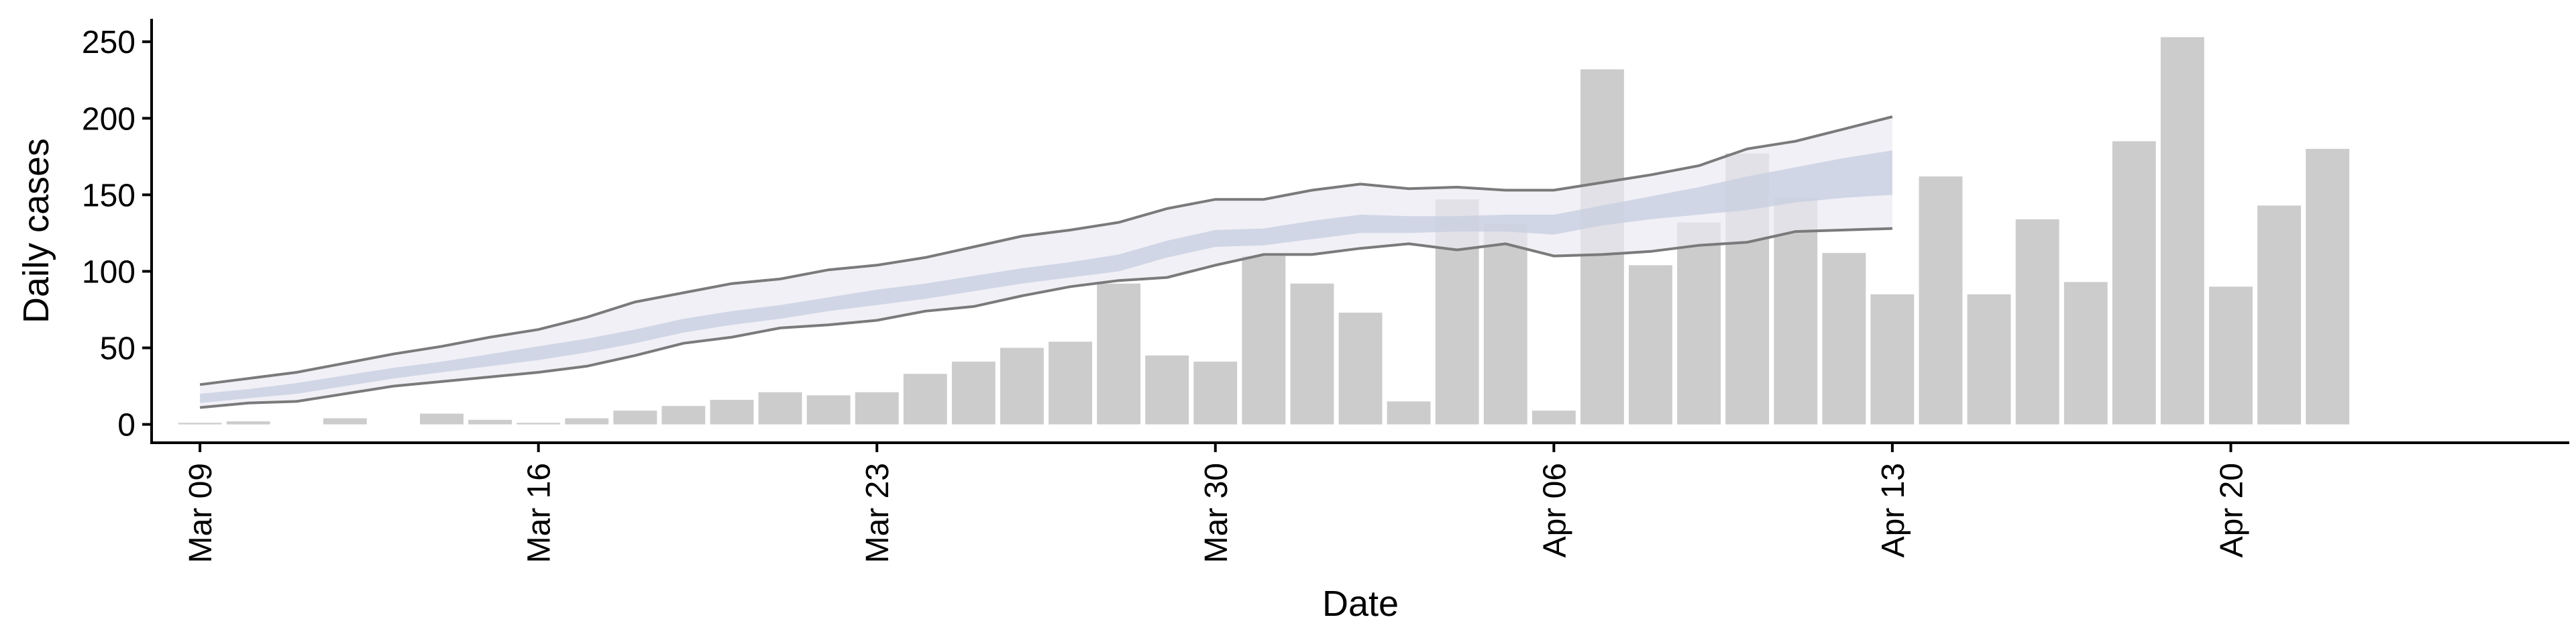  What do you see at coordinates (36, 230) in the screenshot?
I see `y-axis-label: Daily cases` at bounding box center [36, 230].